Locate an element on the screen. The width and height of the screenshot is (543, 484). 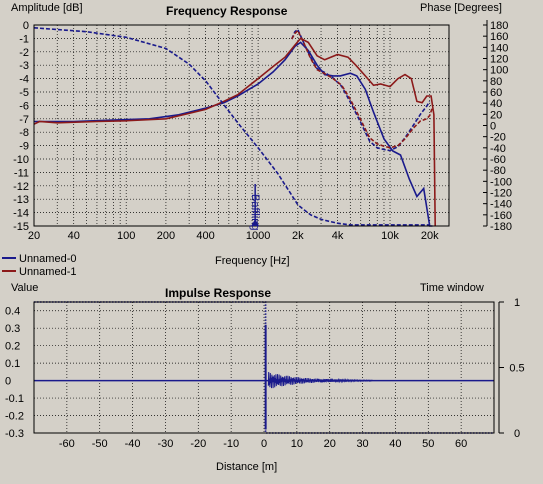
fr-y-right-tick-12: -60 is located at coordinates (498, 160).